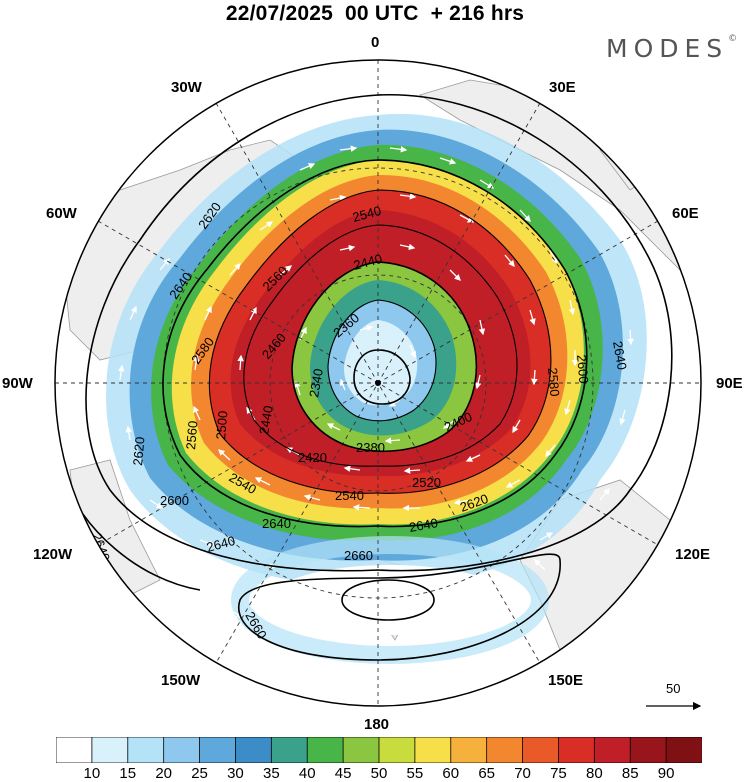 The width and height of the screenshot is (750, 782). Describe the element at coordinates (370, 447) in the screenshot. I see `contour-label: 2380` at that location.